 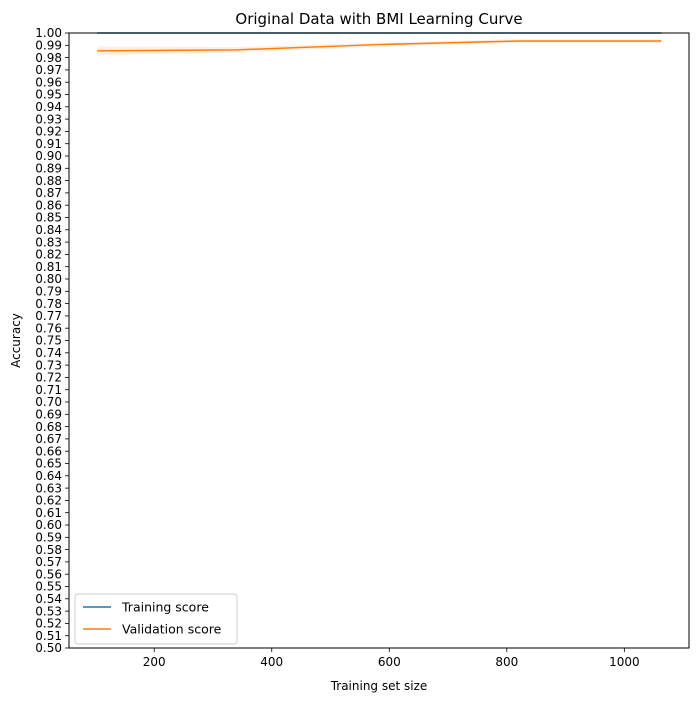 I want to click on y-tick-label: 0.82, so click(x=48, y=255).